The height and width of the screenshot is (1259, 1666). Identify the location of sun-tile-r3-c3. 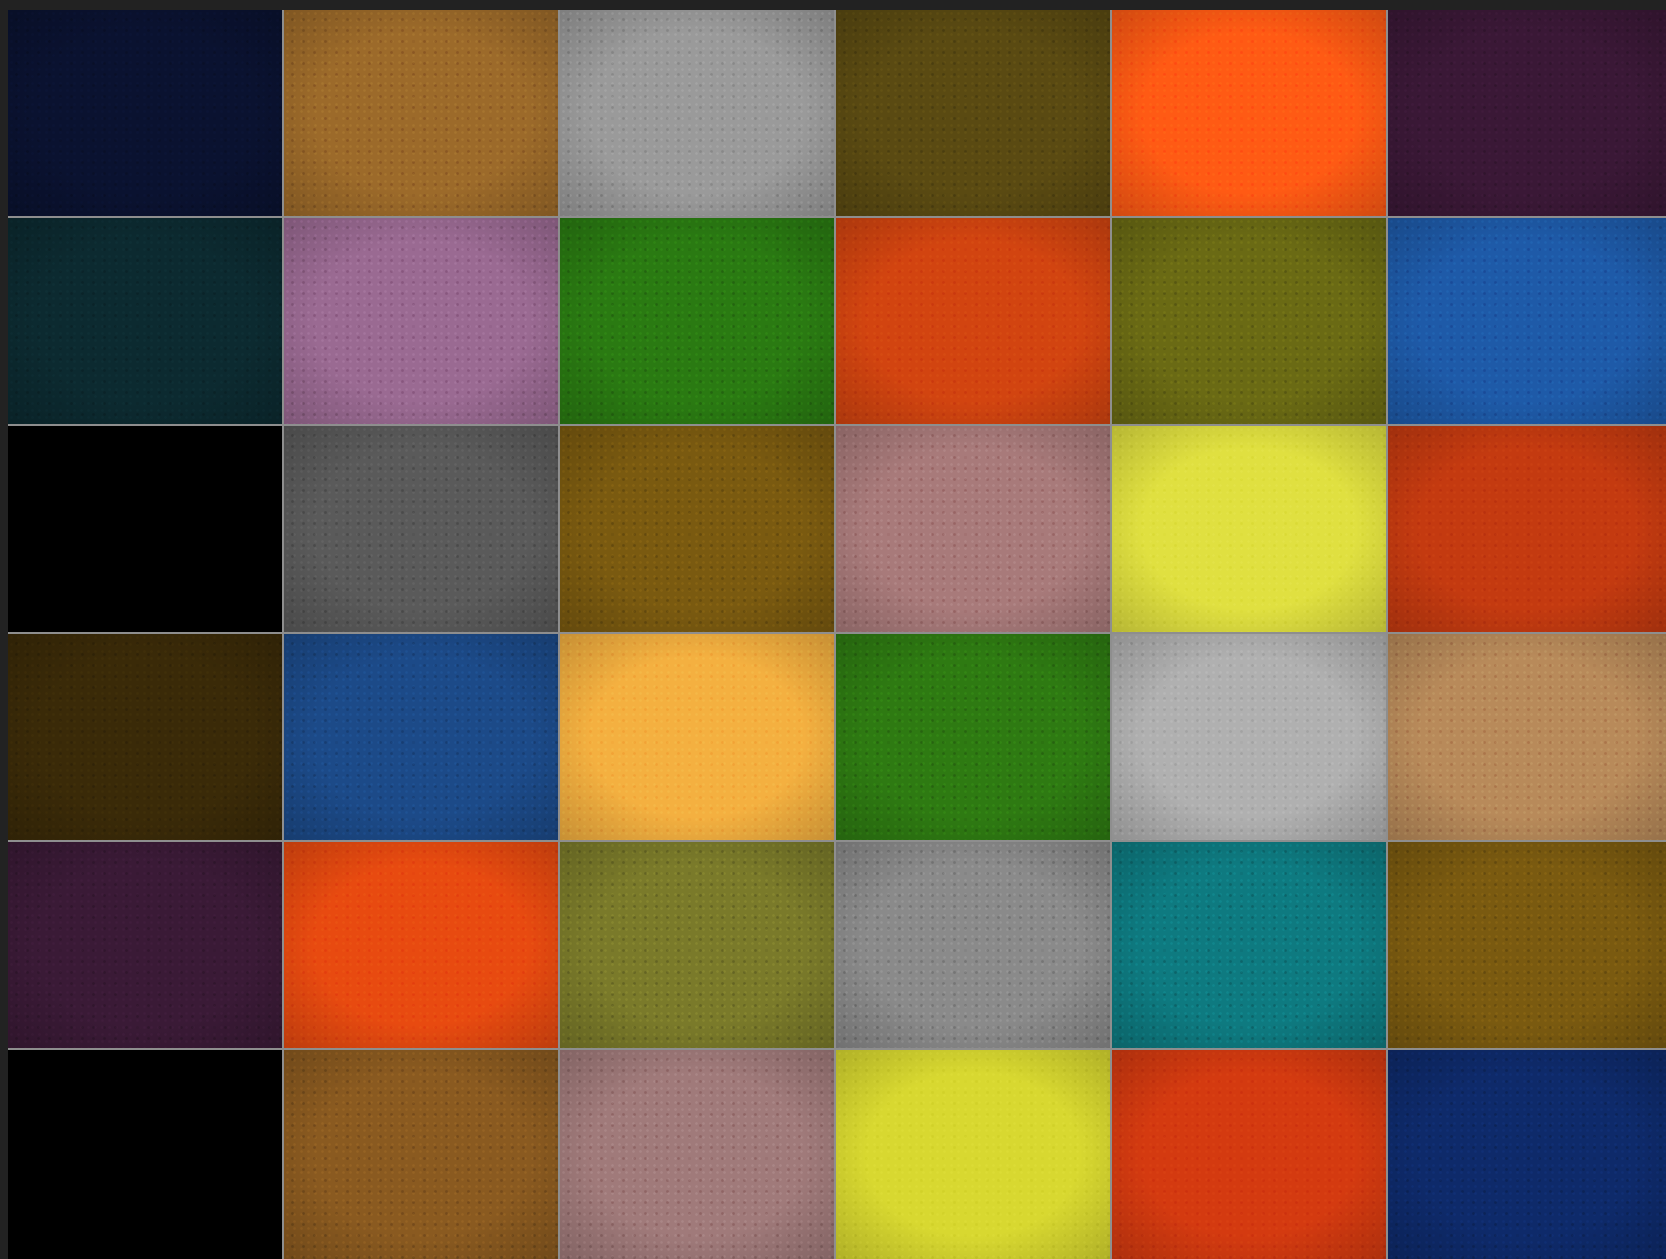
(698, 530).